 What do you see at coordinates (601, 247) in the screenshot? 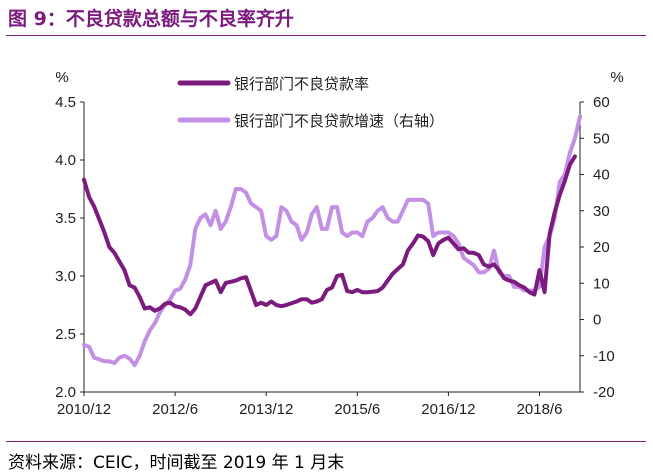
I see `right-tick-label: 20` at bounding box center [601, 247].